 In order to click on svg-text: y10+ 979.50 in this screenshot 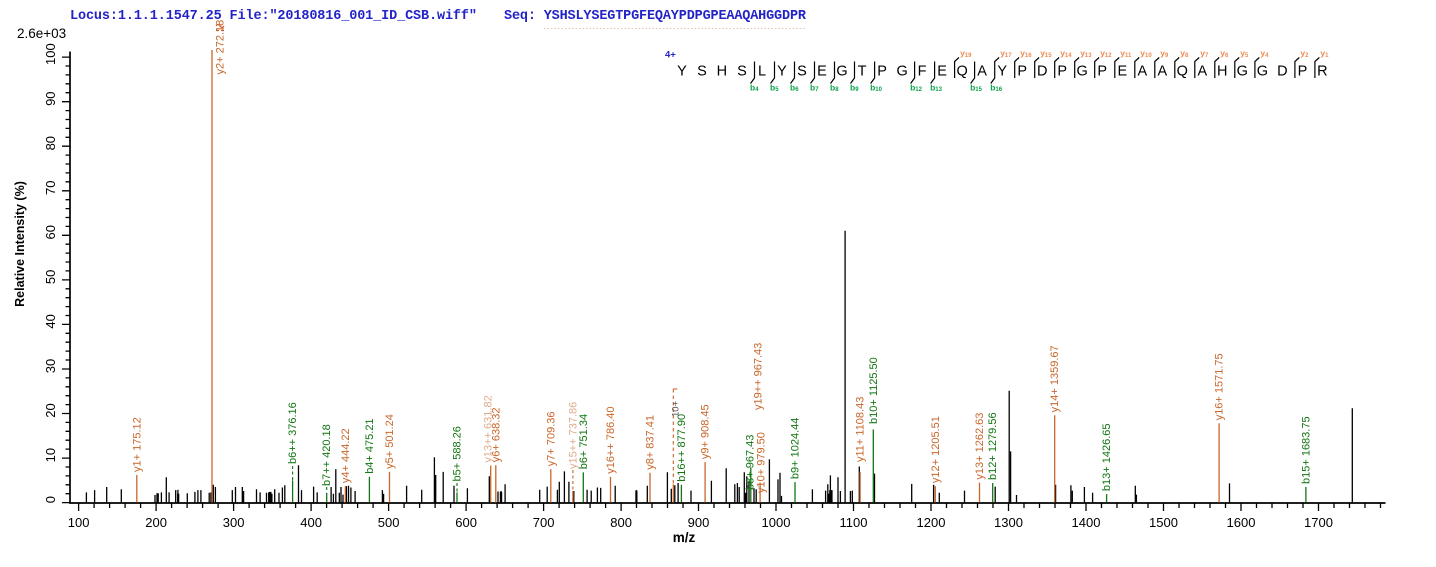, I will do `click(762, 462)`.